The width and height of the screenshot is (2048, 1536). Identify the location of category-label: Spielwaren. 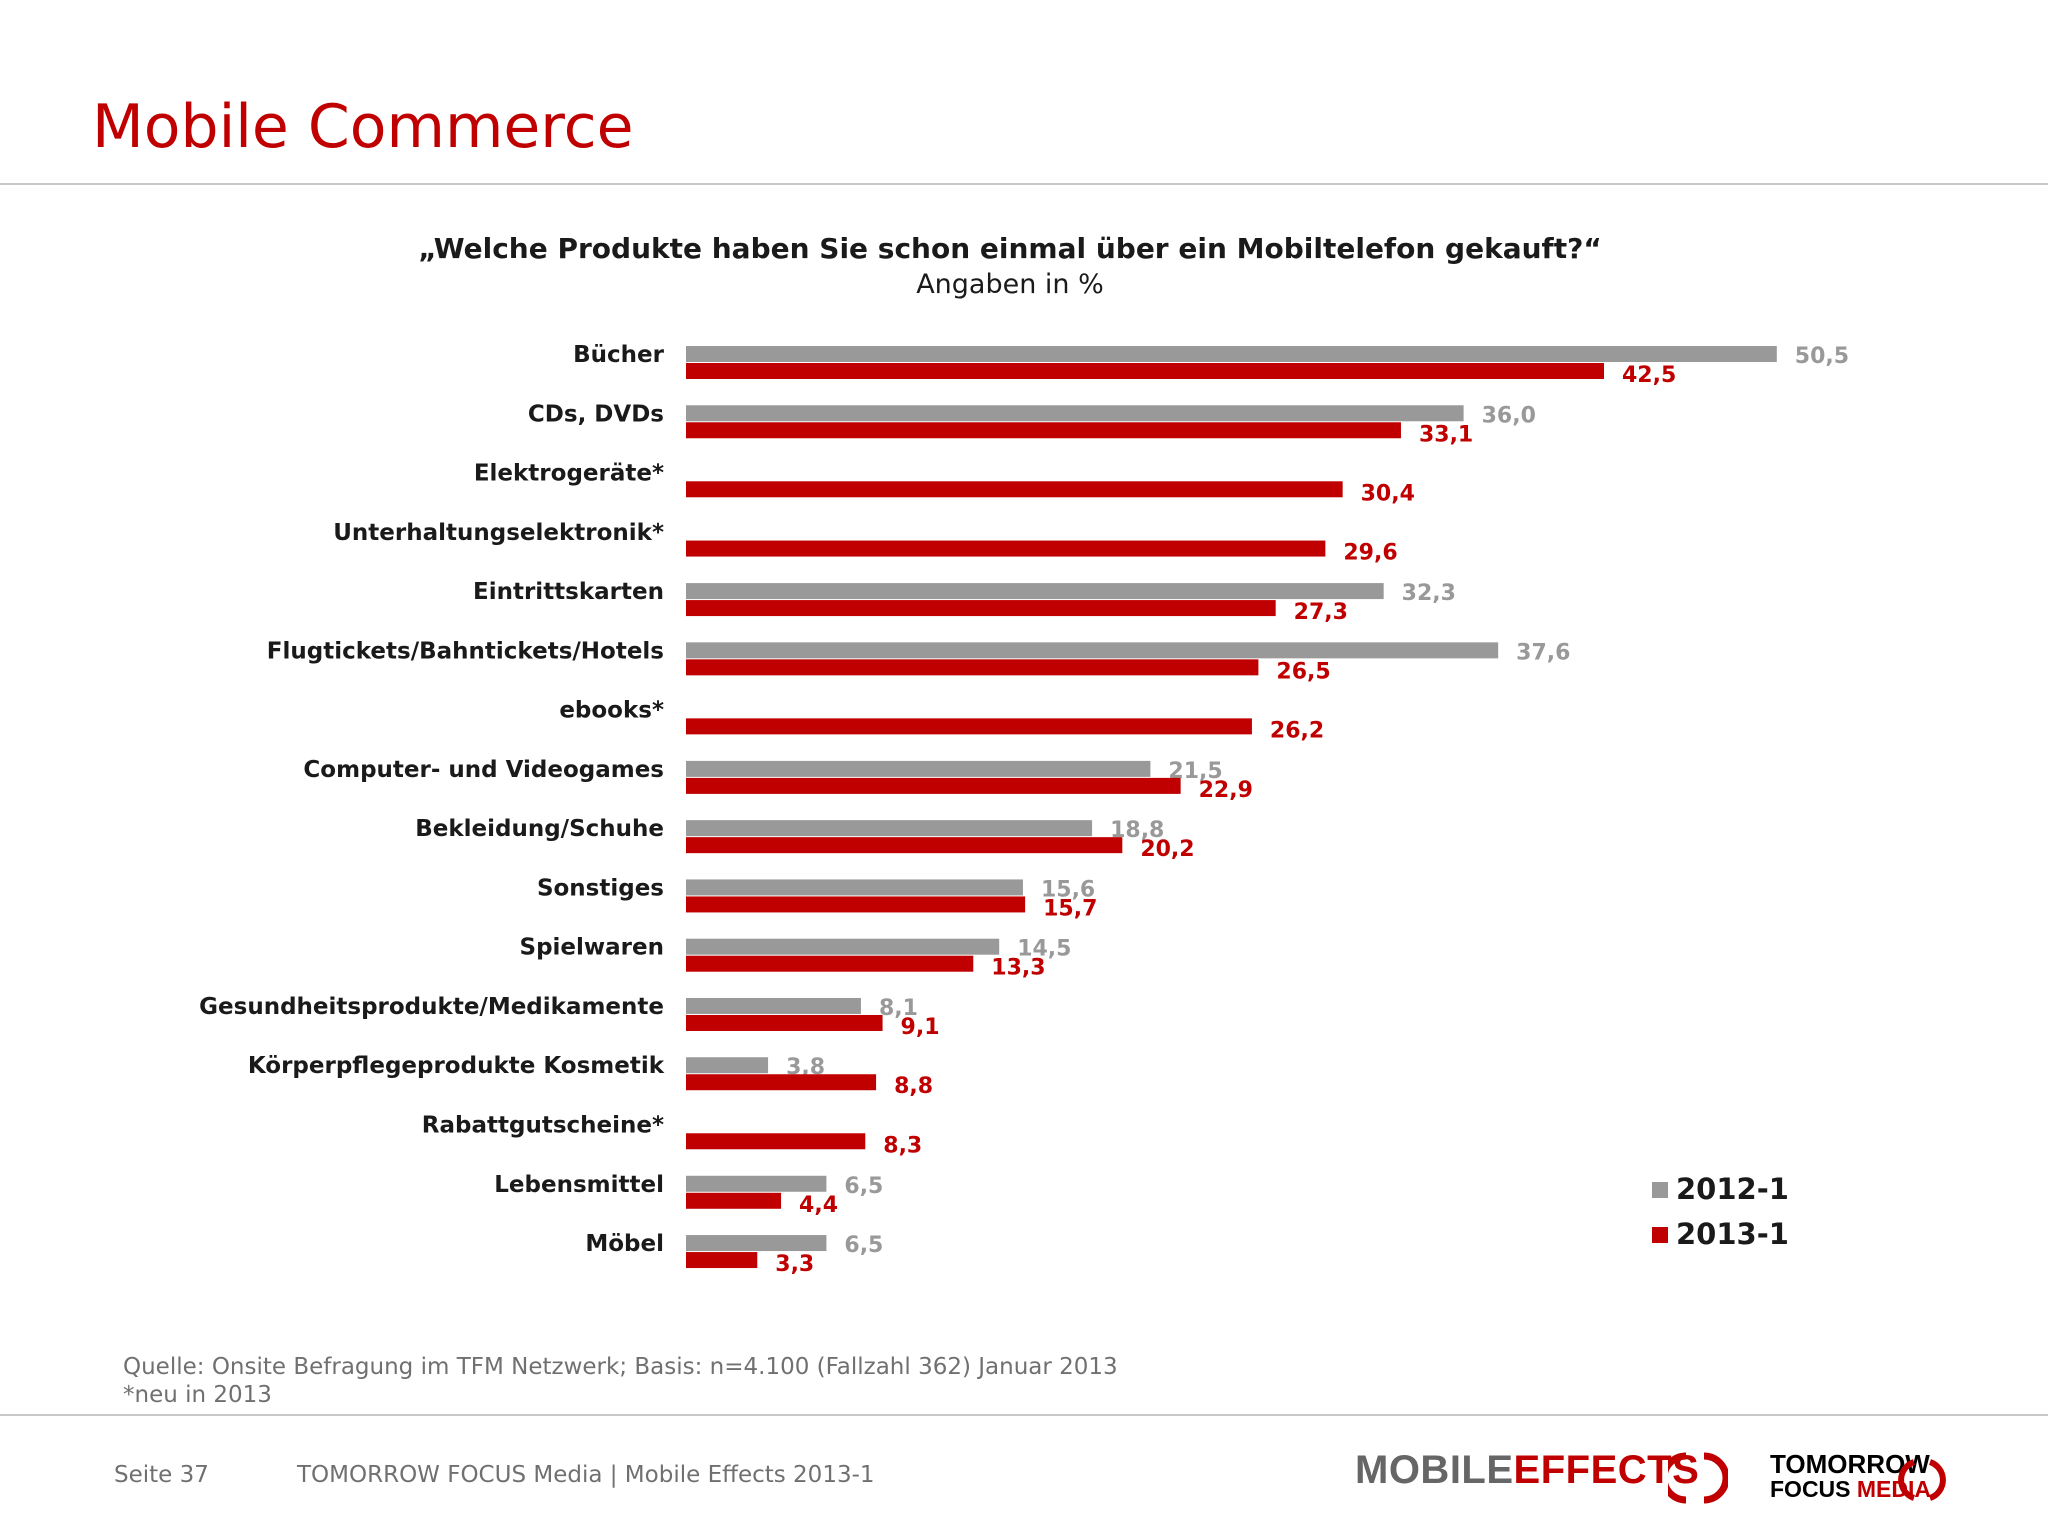
(592, 948).